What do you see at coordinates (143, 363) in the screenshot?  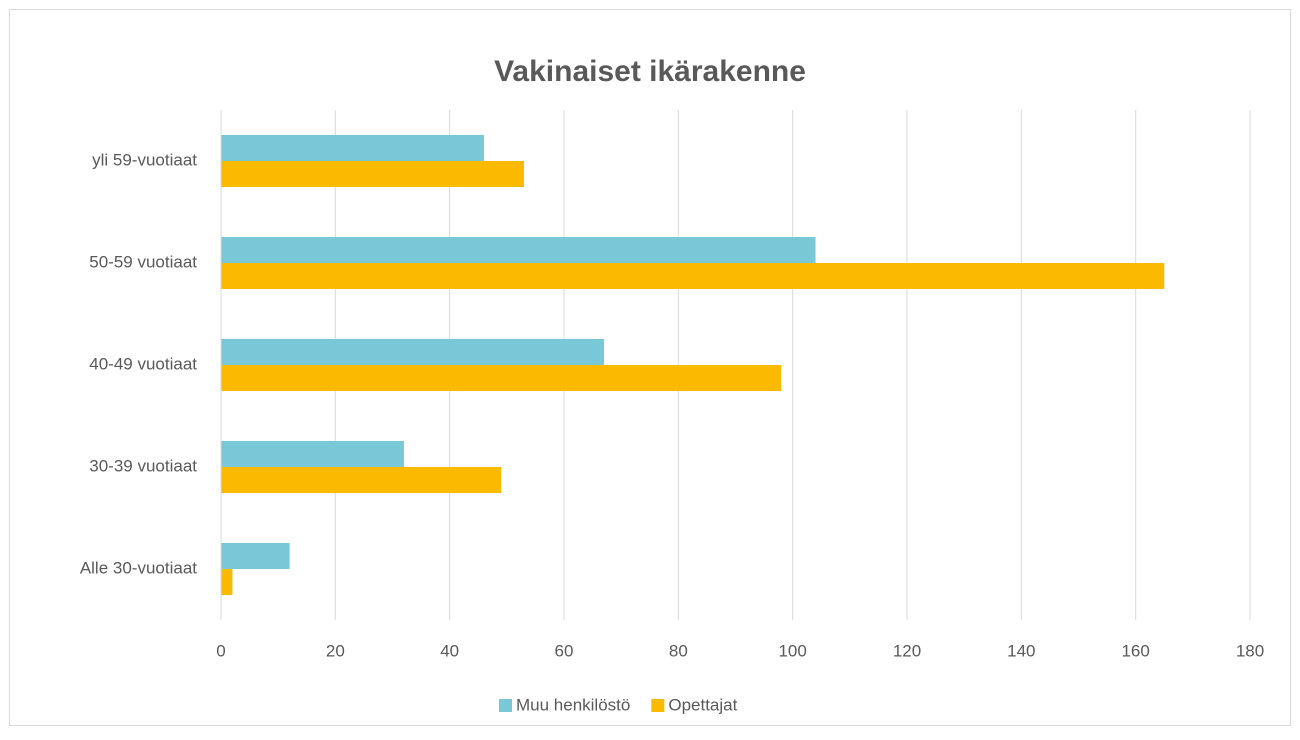 I see `y-tick-label: 40-49 vuotiaat` at bounding box center [143, 363].